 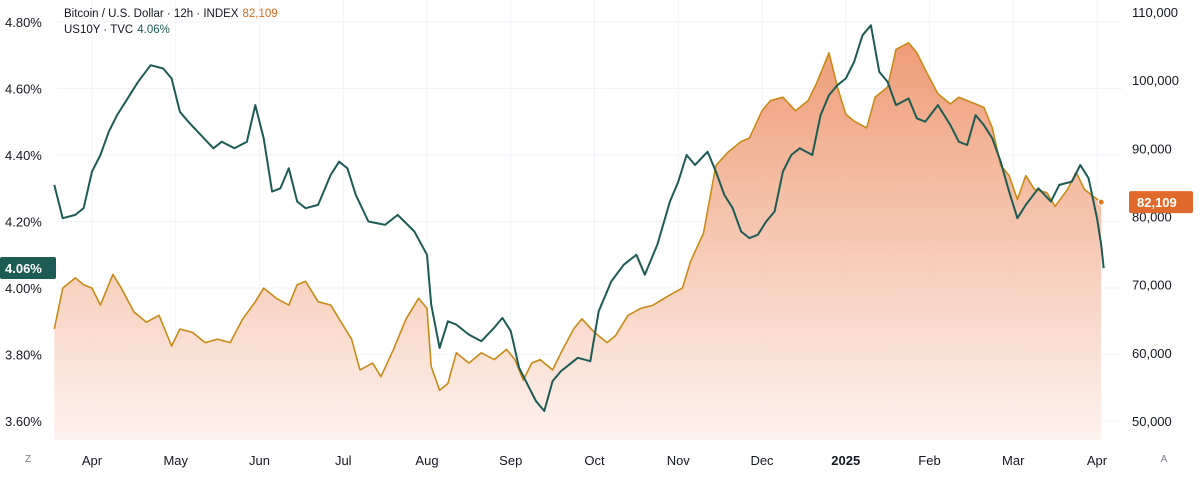 I want to click on x-tick-label: Jun, so click(x=259, y=460).